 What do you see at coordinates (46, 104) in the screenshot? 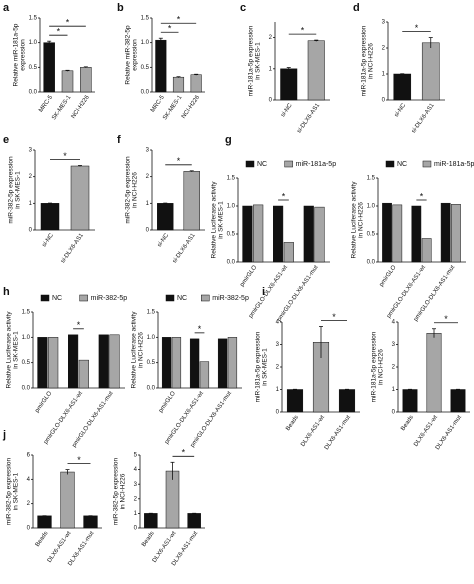
I see `x-tick-label: MRC-5` at bounding box center [46, 104].